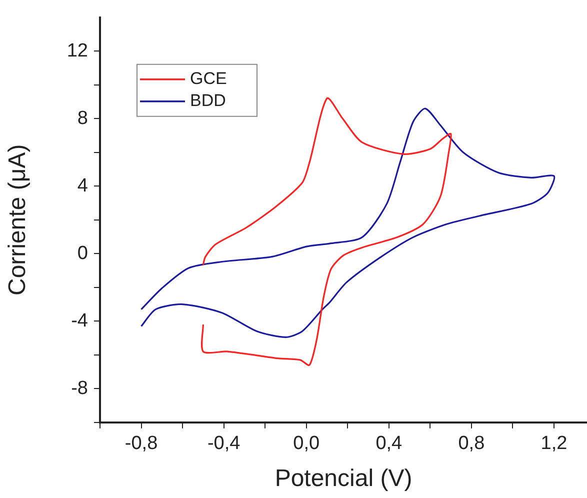 This screenshot has width=587, height=498. What do you see at coordinates (82, 118) in the screenshot?
I see `y-tick-label: 8` at bounding box center [82, 118].